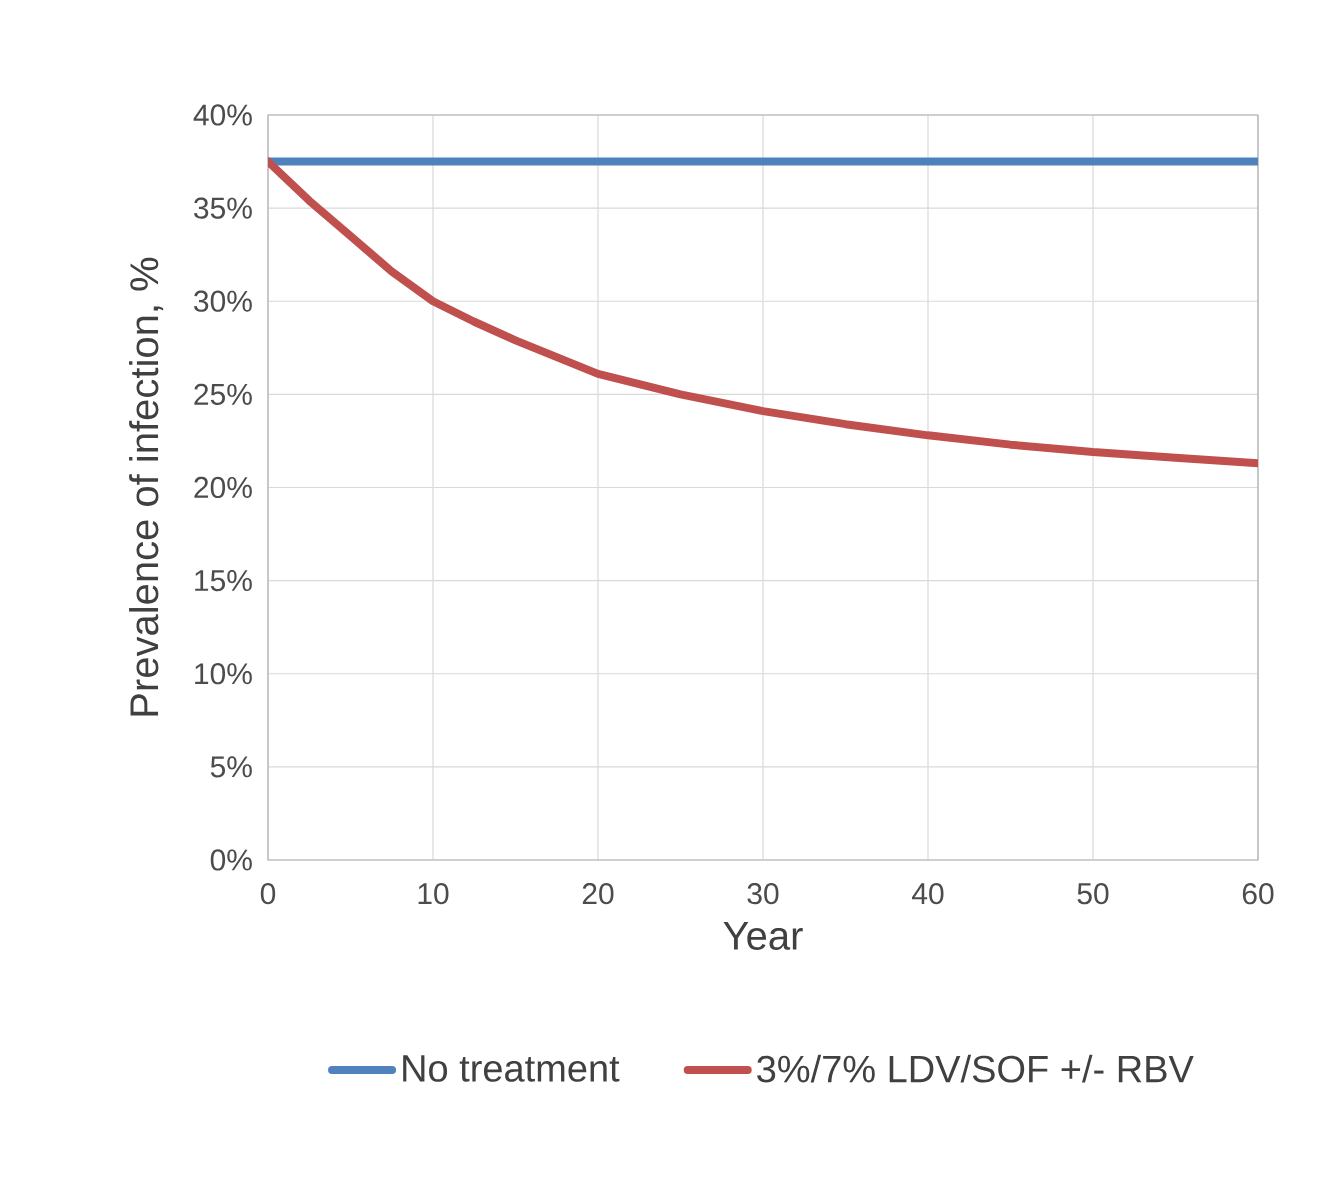  I want to click on x-tick-label: 50, so click(1093, 894).